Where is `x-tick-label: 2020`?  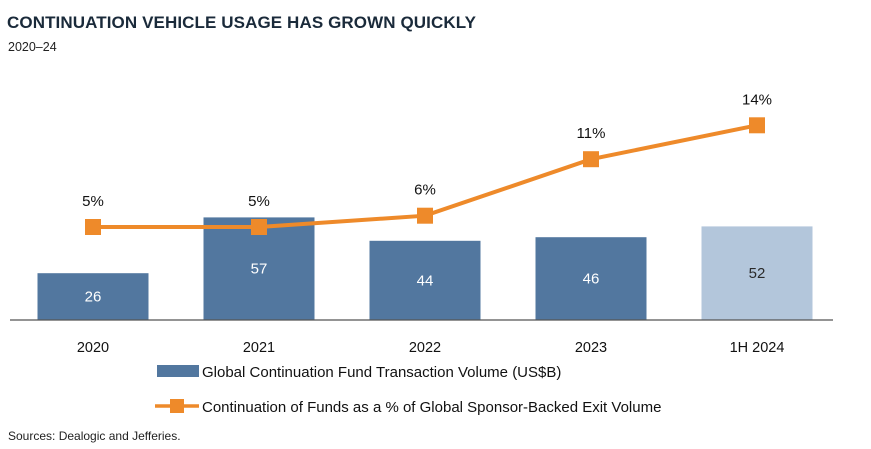
x-tick-label: 2020 is located at coordinates (93, 348).